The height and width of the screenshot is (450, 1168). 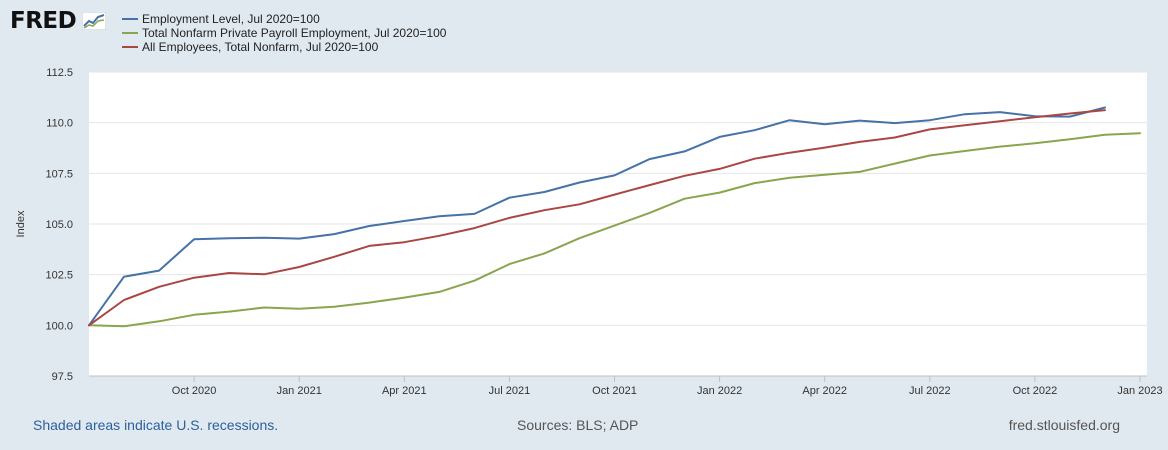 I want to click on x-tick-label: Jul 2021, so click(x=510, y=391).